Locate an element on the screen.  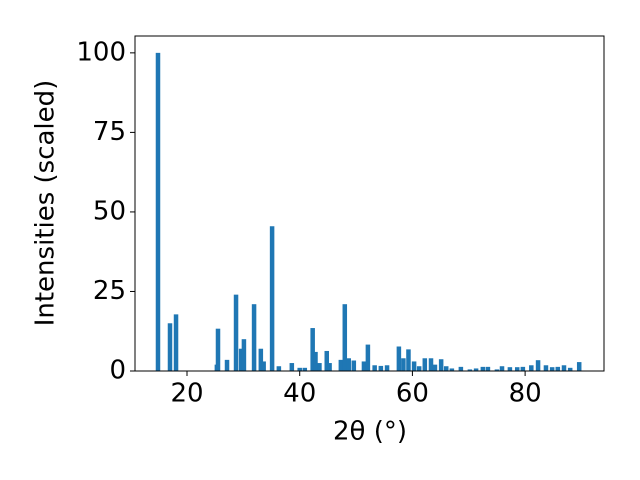
x-tick-label: 80 is located at coordinates (525, 394).